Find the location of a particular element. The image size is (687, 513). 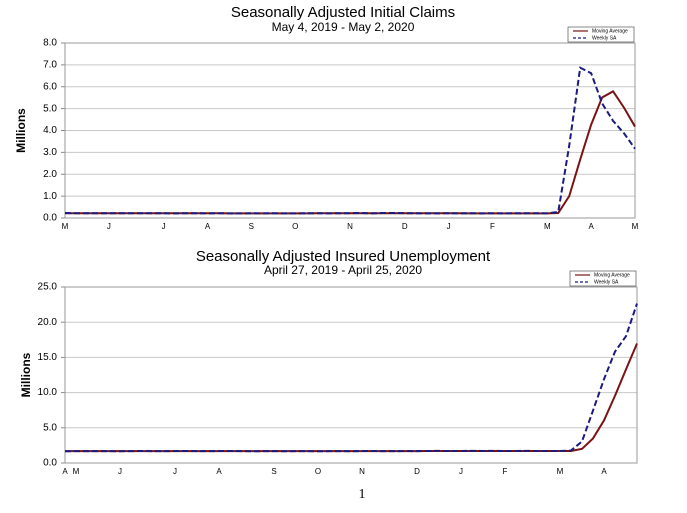

y-tick-label: 7.0 is located at coordinates (50, 65).